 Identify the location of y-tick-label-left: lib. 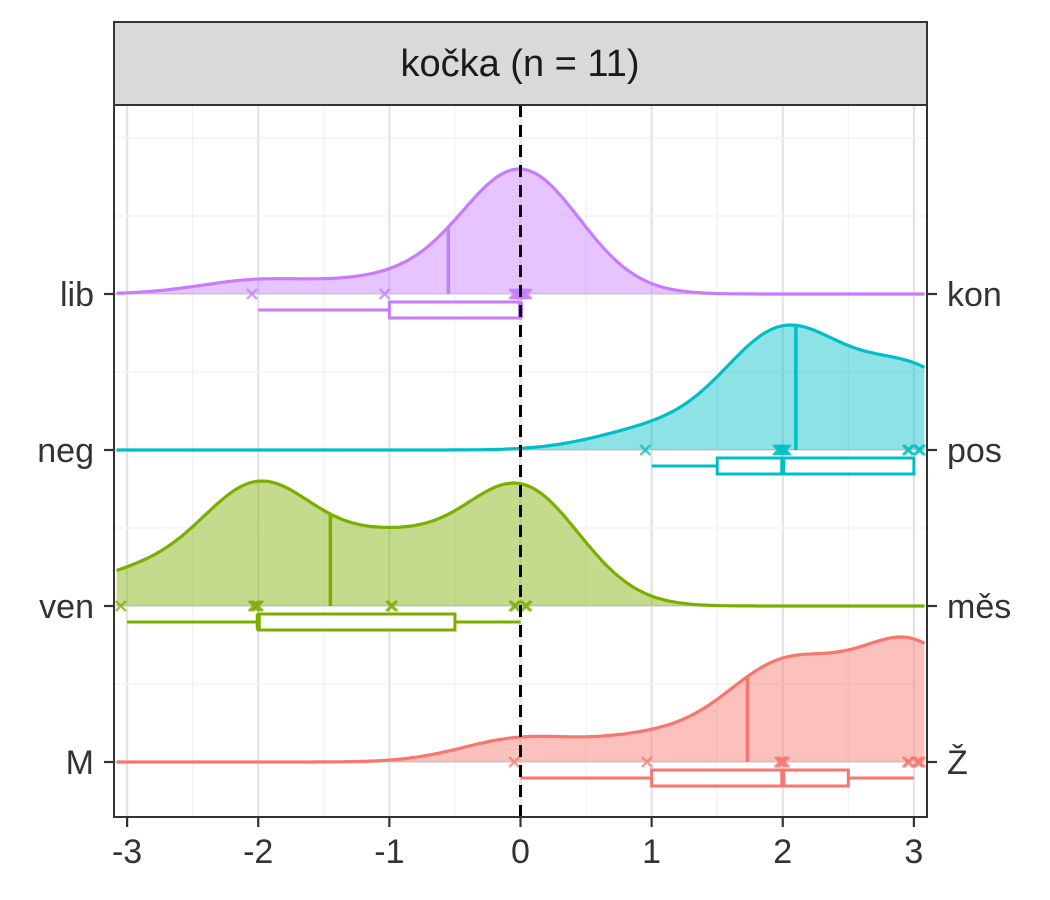
(77, 295).